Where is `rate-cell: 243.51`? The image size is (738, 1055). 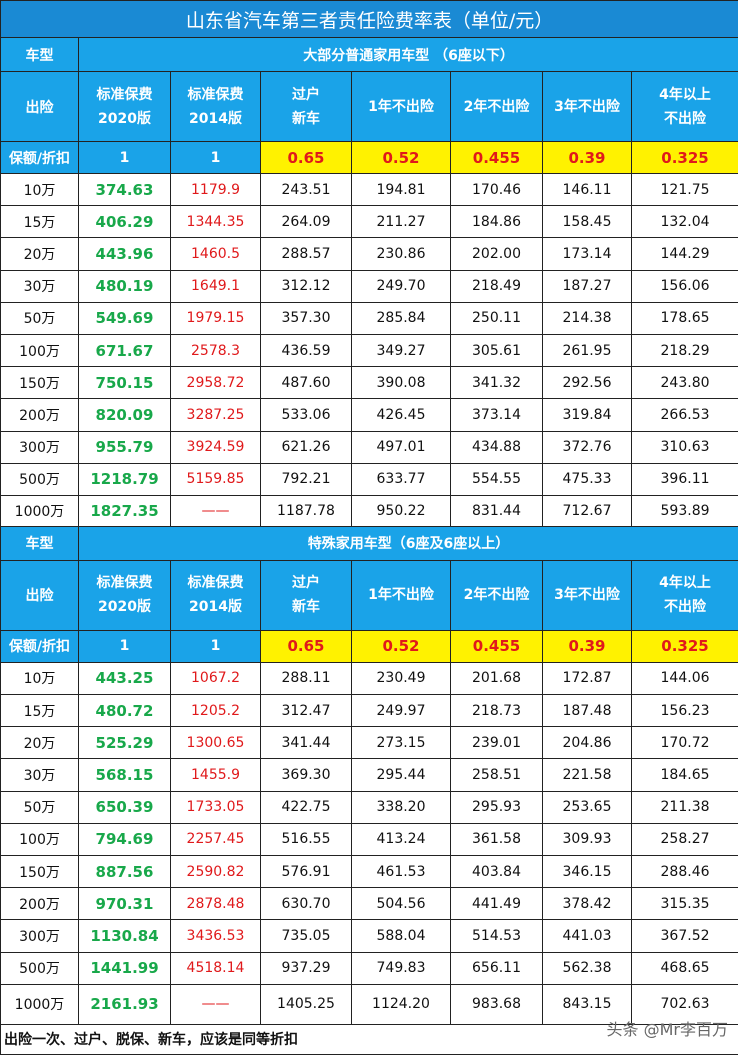
rate-cell: 243.51 is located at coordinates (306, 190).